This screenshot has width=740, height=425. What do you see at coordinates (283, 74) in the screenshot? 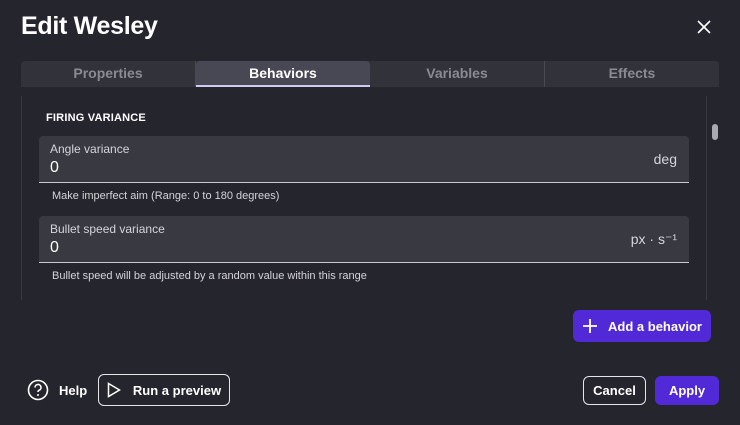
I see `tab-behaviors: Behaviors` at bounding box center [283, 74].